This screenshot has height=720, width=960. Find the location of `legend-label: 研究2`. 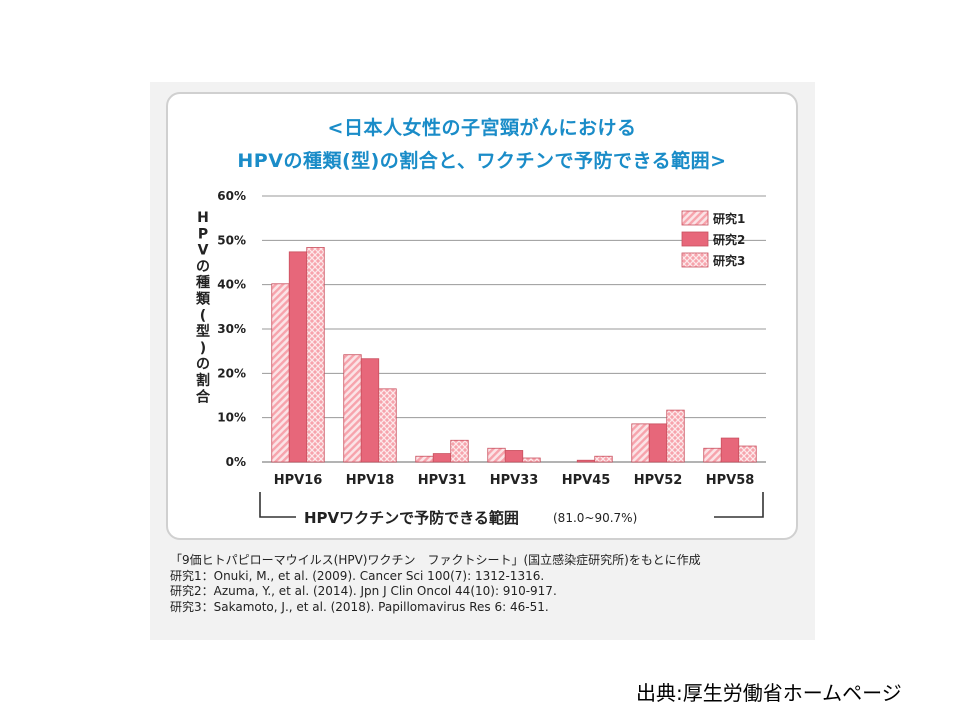

legend-label: 研究2 is located at coordinates (729, 239).